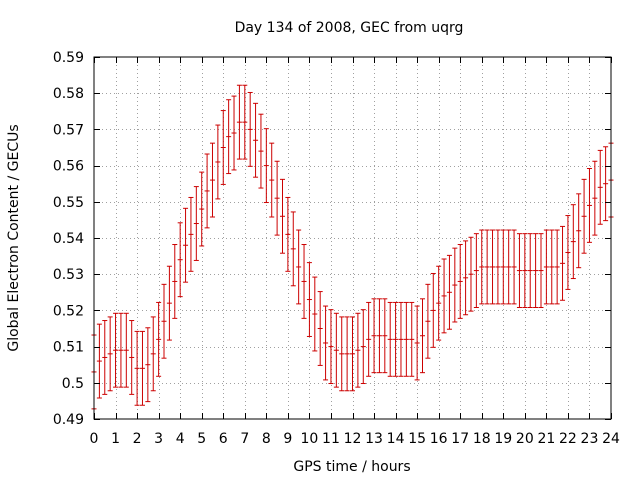 The height and width of the screenshot is (480, 640). I want to click on x-tick-label: 6, so click(223, 439).